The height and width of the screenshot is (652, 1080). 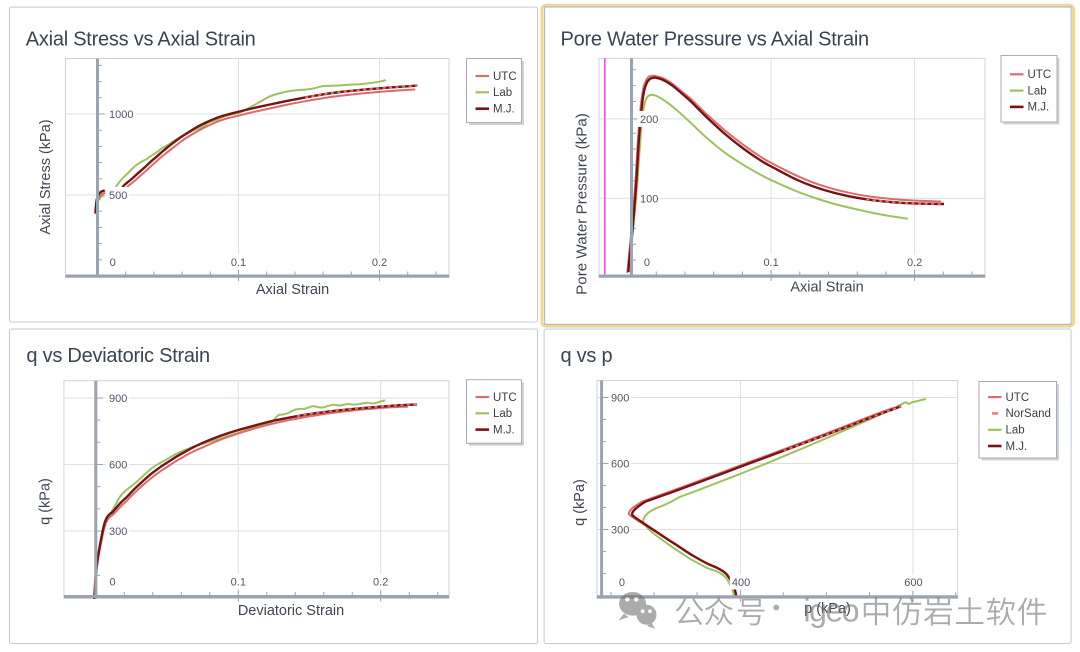 I want to click on svg-text: Axial Stress vs Axial Strain, so click(x=141, y=39).